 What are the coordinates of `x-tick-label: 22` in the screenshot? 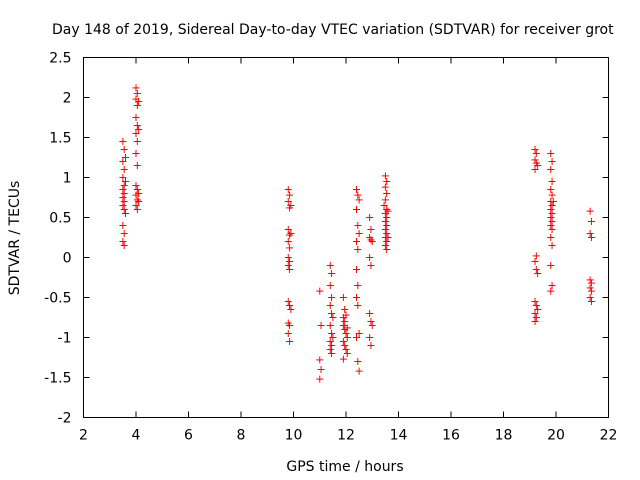 It's located at (609, 436).